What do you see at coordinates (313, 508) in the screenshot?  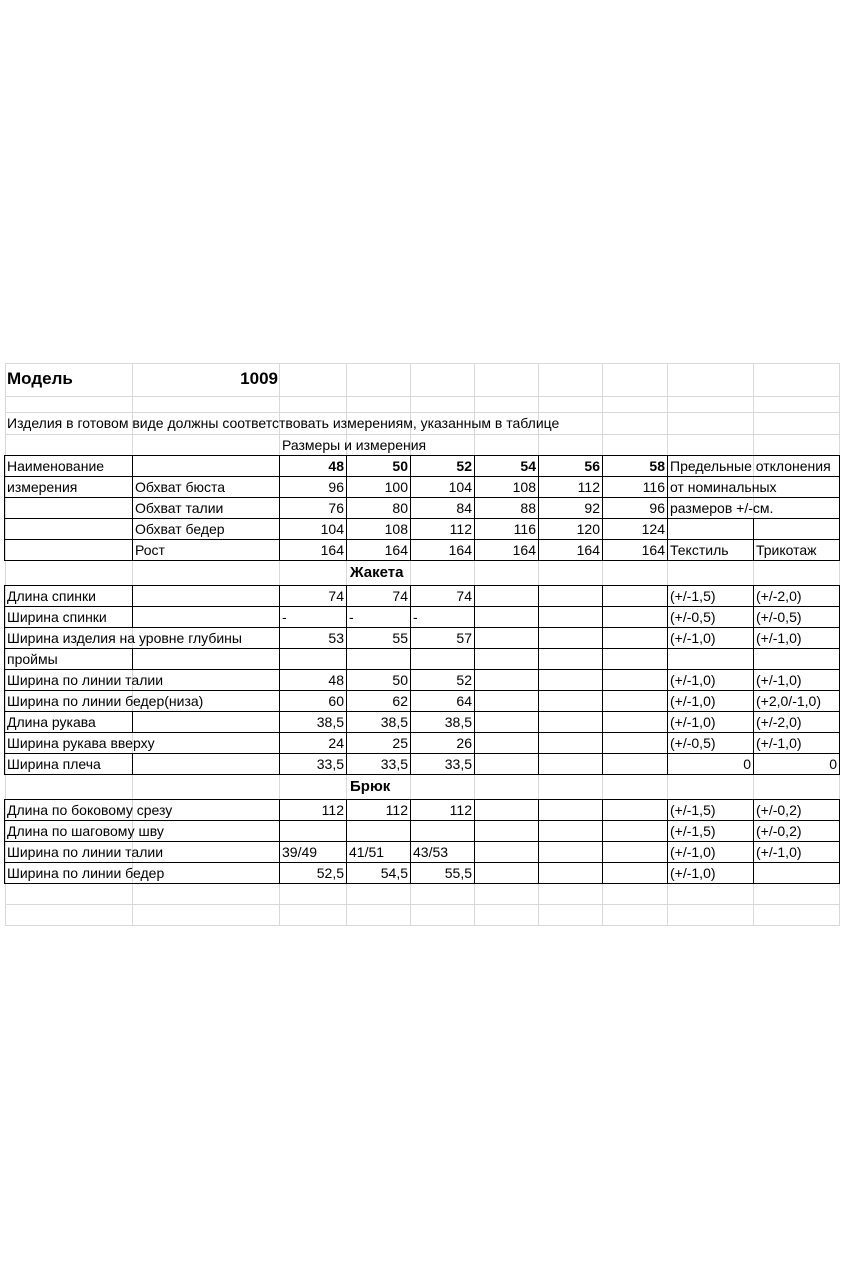 I see `body-measurement-value: 76` at bounding box center [313, 508].